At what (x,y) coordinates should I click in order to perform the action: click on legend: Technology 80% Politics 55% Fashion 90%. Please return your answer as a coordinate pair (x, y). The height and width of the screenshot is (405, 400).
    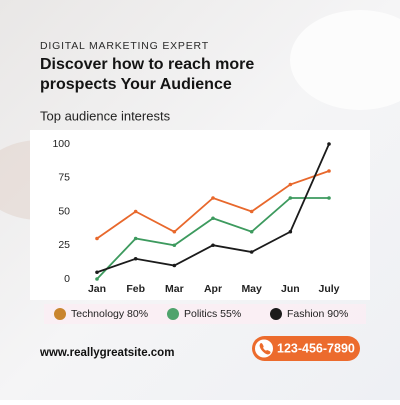
    Looking at the image, I should click on (201, 314).